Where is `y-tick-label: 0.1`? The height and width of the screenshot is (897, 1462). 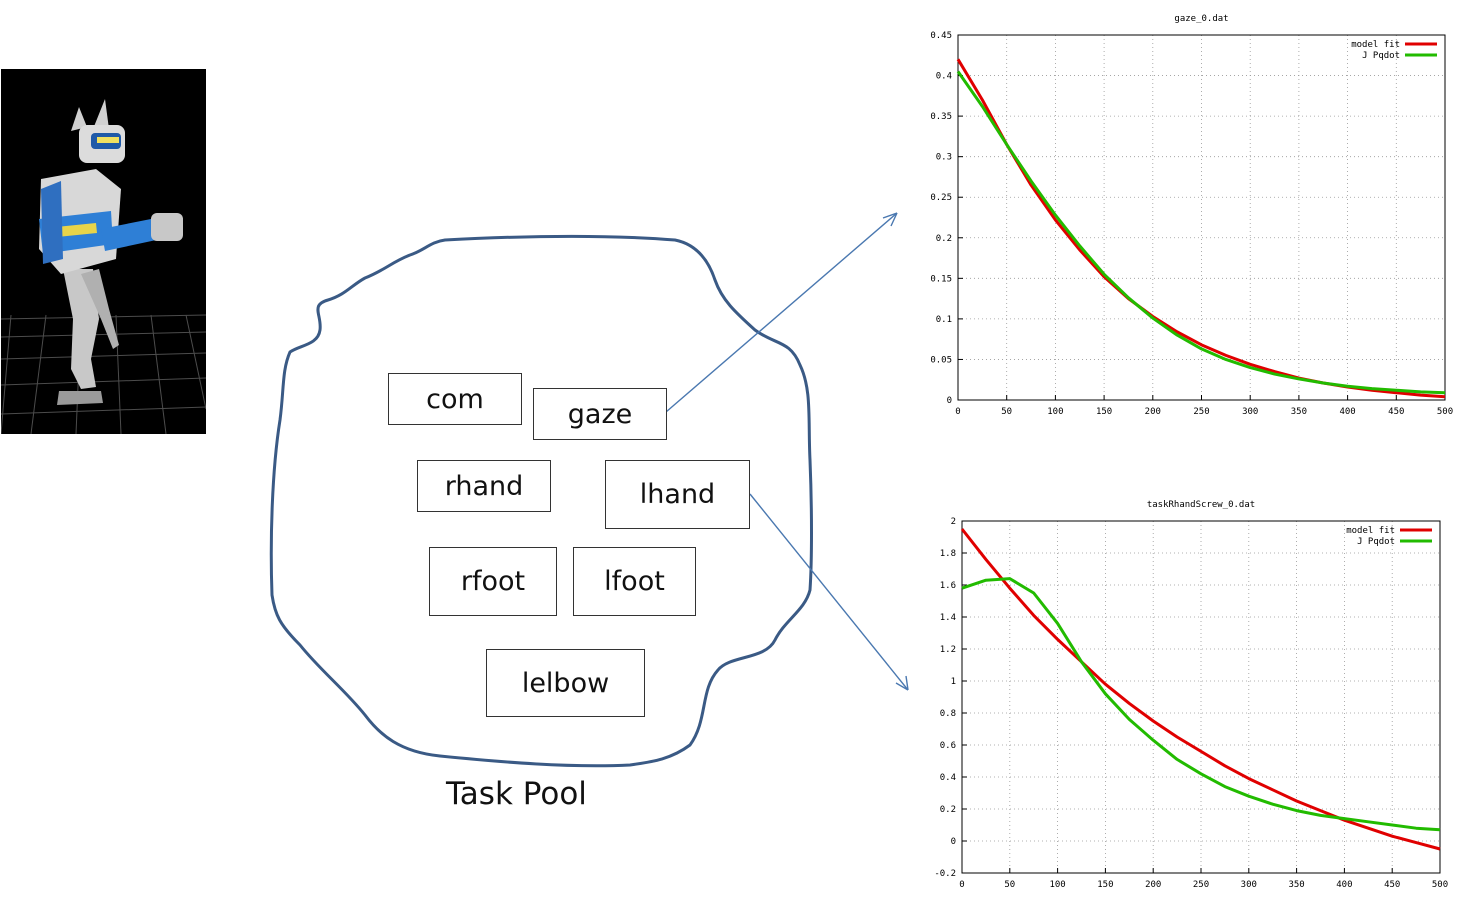 y-tick-label: 0.1 is located at coordinates (944, 320).